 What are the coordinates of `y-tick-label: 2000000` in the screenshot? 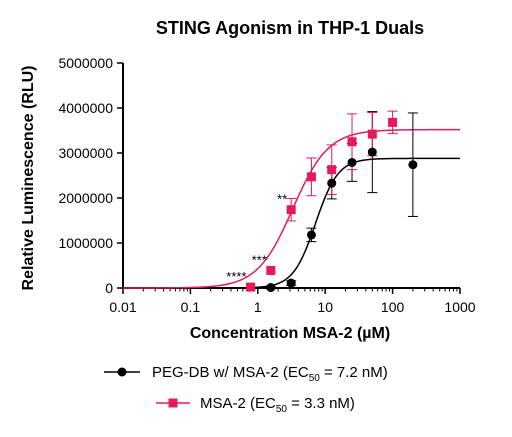 It's located at (85, 198).